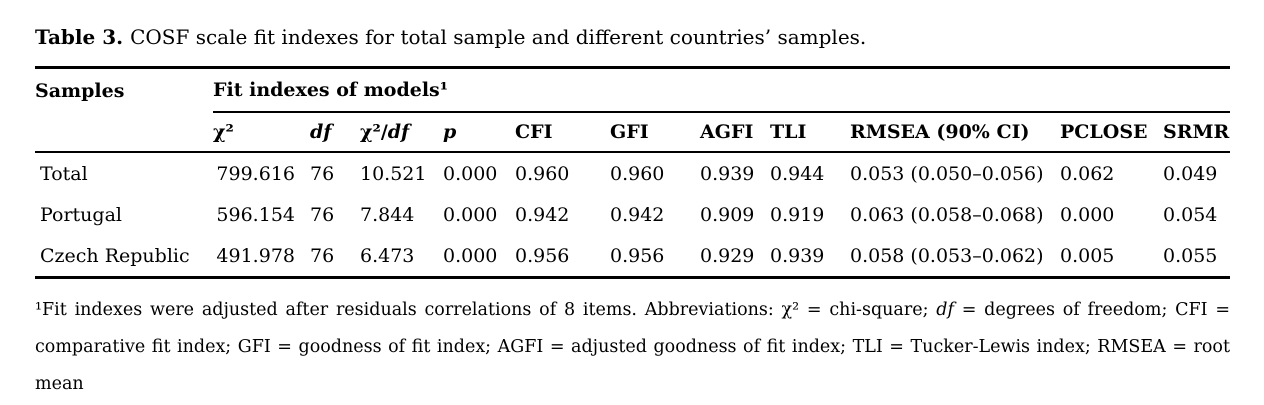  I want to click on cell-srmr: 0.049, so click(1190, 173).